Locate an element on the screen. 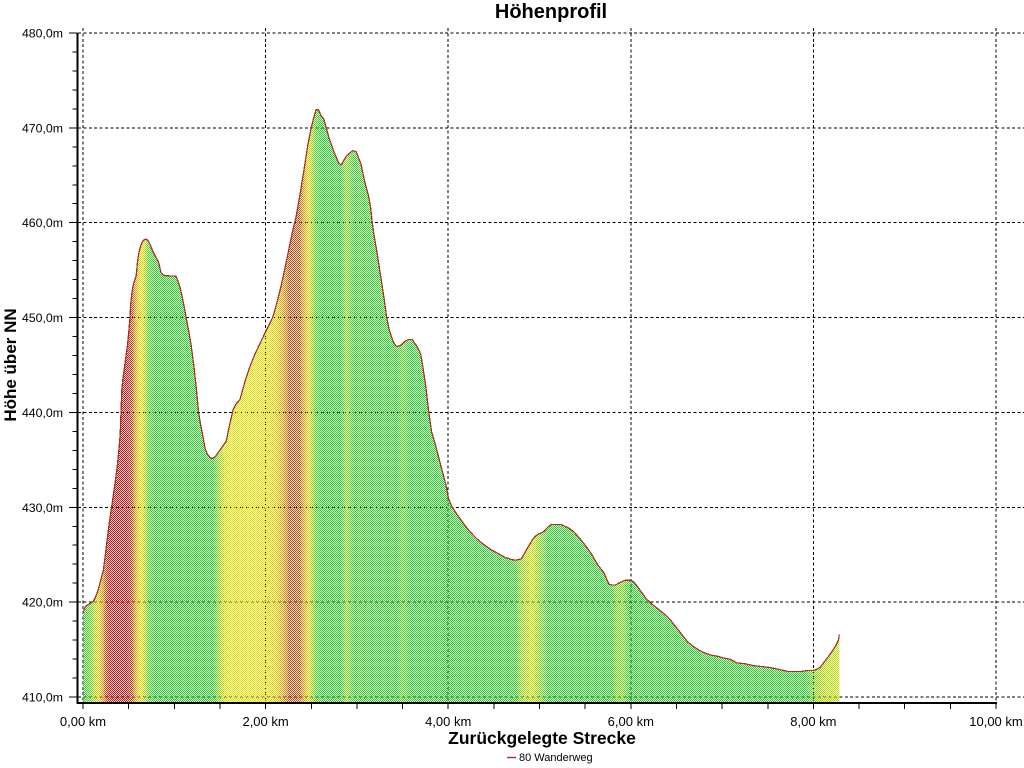 This screenshot has width=1024, height=768. svg-text: Zurückgelegte Strecke is located at coordinates (542, 738).